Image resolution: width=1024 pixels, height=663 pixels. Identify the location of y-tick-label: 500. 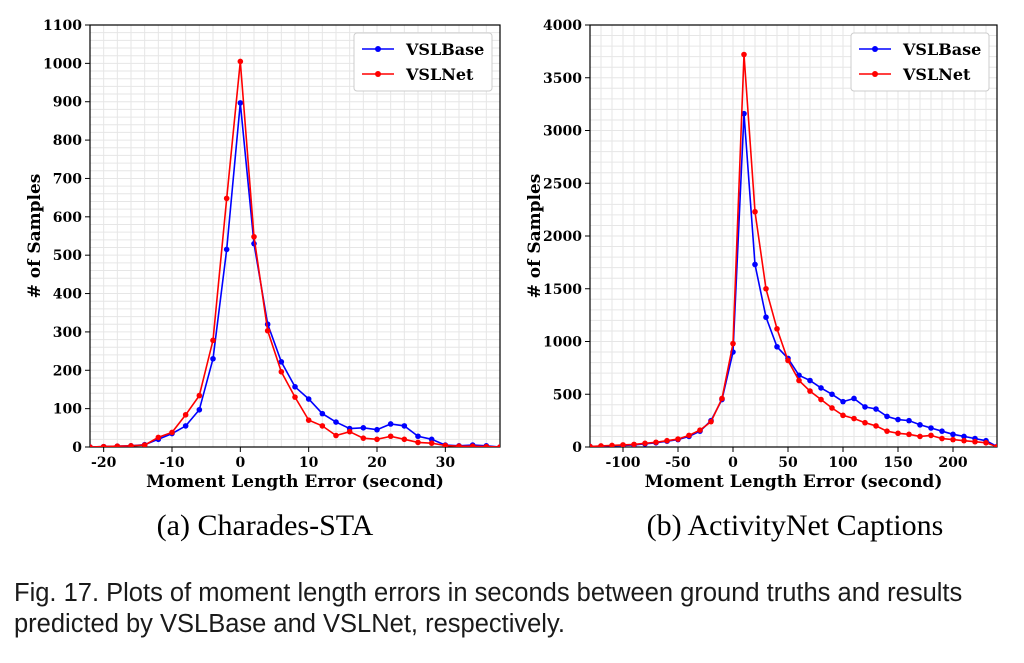
(567, 395).